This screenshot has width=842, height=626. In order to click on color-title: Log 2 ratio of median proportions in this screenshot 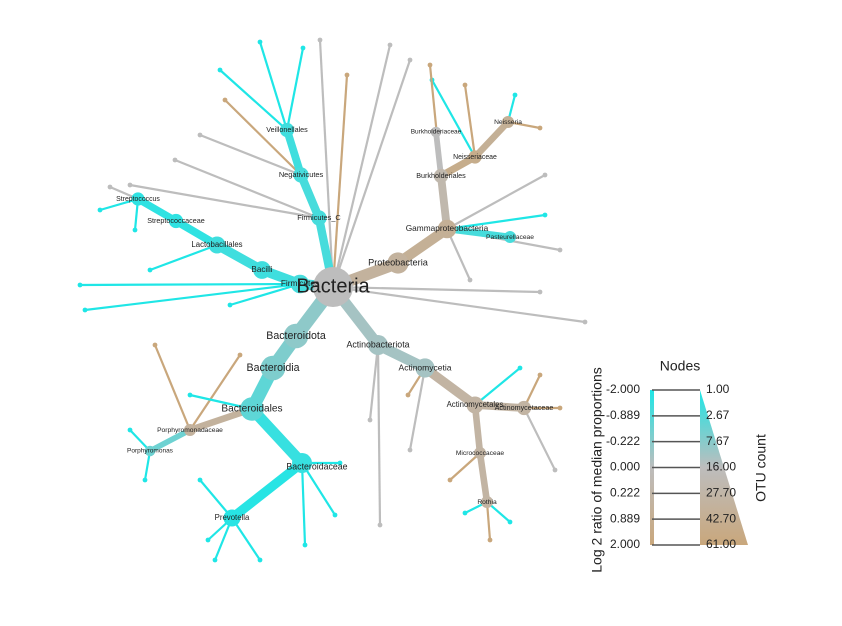, I will do `click(597, 469)`.